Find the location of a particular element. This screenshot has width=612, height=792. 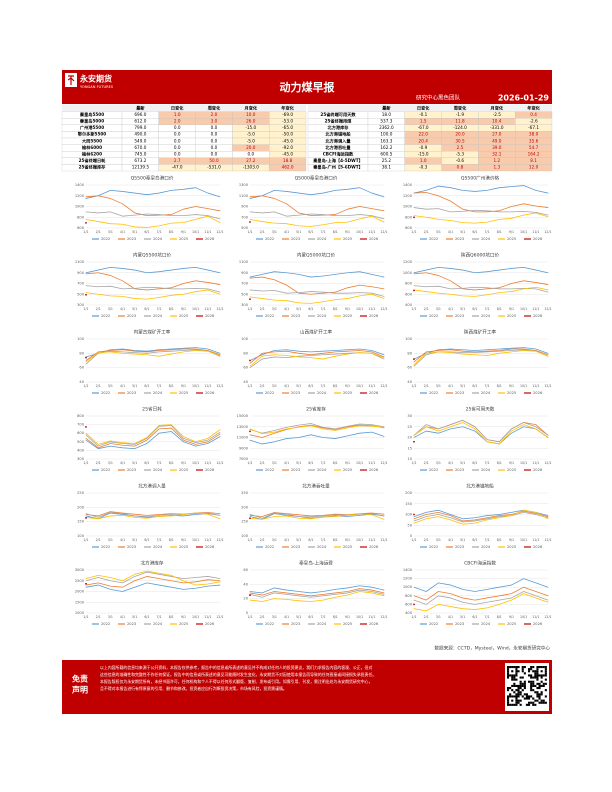

y-tick-label: 900 is located at coordinates (245, 273).